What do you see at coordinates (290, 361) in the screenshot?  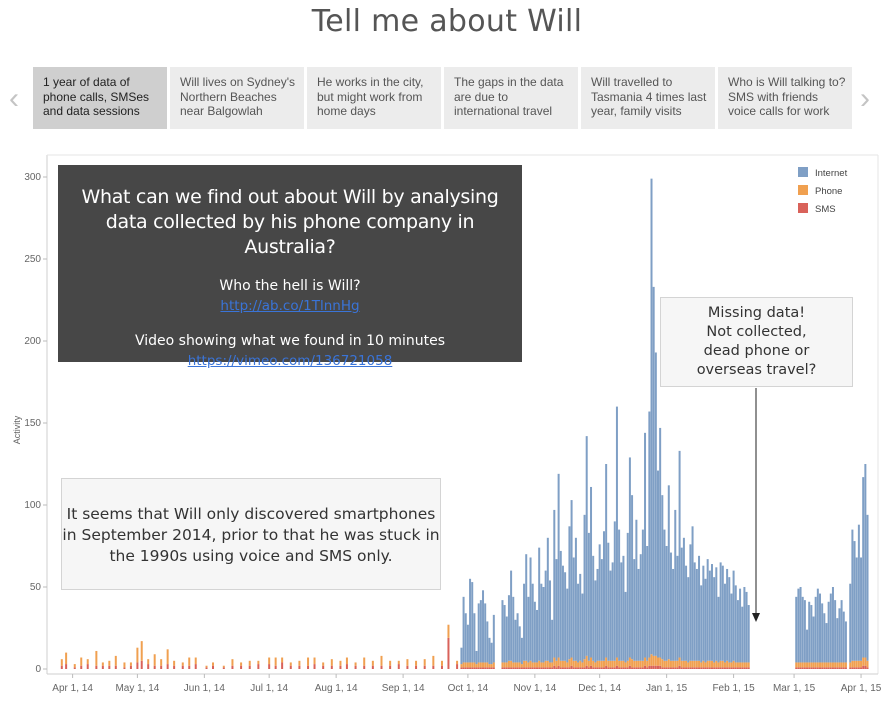 I see `video-link: https://vimeo.com/136721058` at bounding box center [290, 361].